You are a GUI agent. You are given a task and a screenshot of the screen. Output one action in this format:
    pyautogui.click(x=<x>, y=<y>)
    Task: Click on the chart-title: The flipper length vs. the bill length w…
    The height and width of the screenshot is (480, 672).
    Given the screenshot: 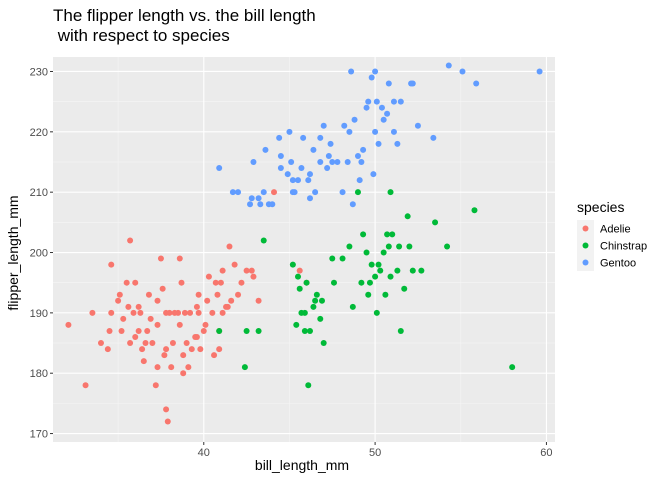 What is the action you would take?
    pyautogui.click(x=184, y=25)
    